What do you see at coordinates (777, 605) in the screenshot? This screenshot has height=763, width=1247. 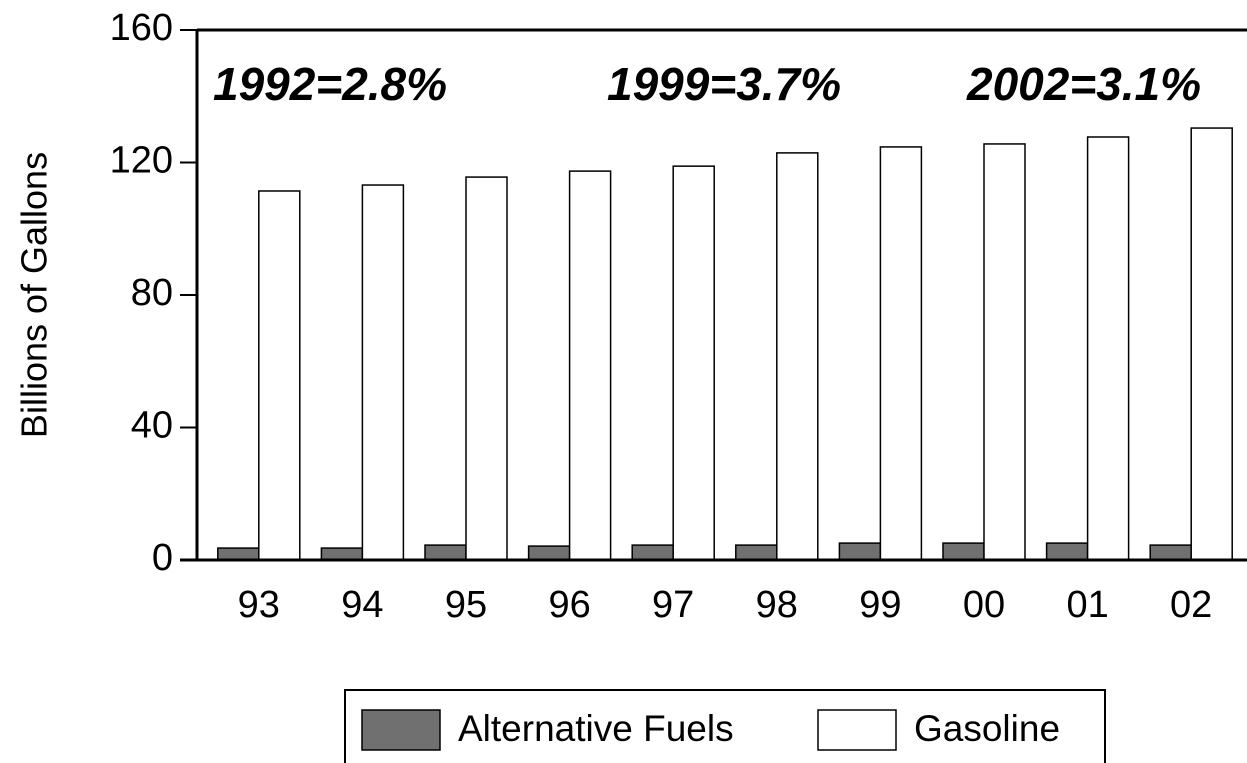 I see `x-tick-label: 98` at bounding box center [777, 605].